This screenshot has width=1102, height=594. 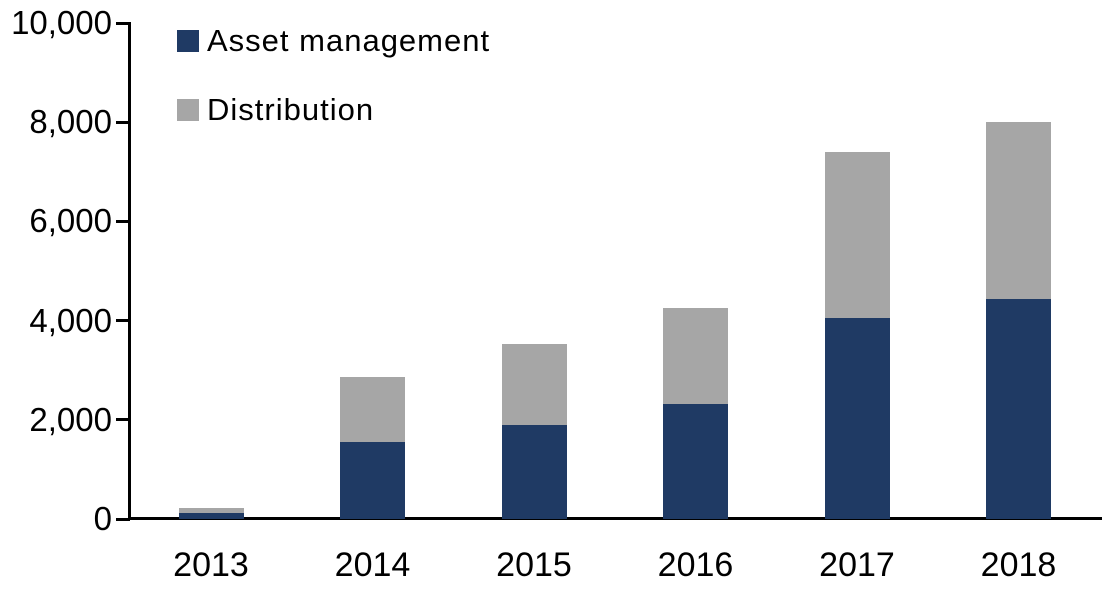 What do you see at coordinates (211, 511) in the screenshot?
I see `bar-segment-distribution-2013` at bounding box center [211, 511].